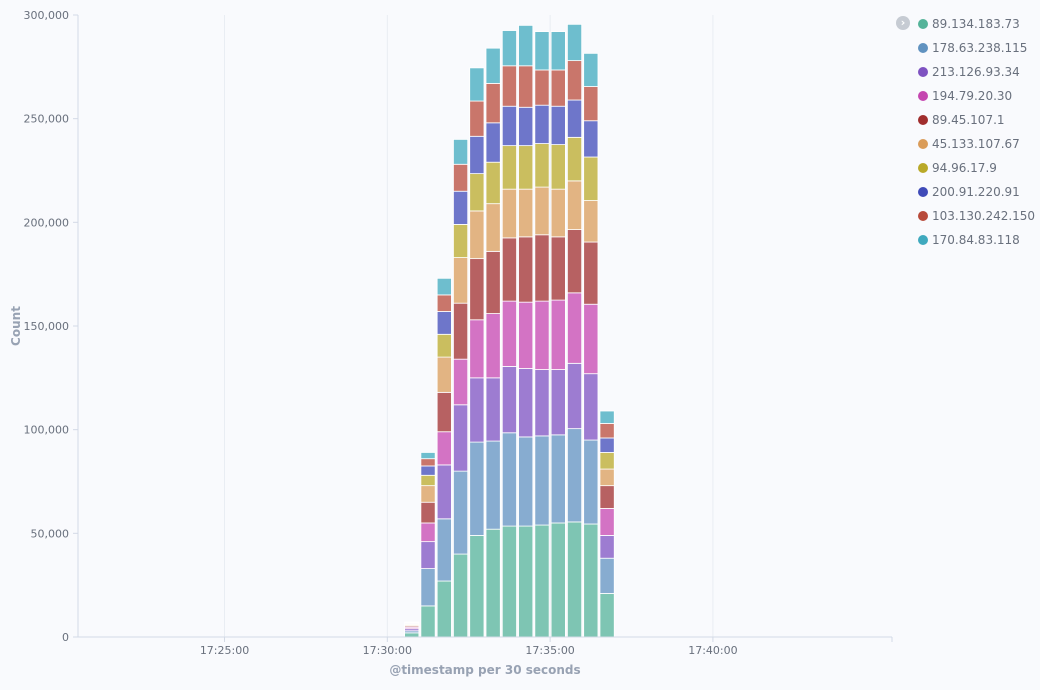 The height and width of the screenshot is (690, 1040). What do you see at coordinates (977, 240) in the screenshot?
I see `legend-item: 170.84.83.118` at bounding box center [977, 240].